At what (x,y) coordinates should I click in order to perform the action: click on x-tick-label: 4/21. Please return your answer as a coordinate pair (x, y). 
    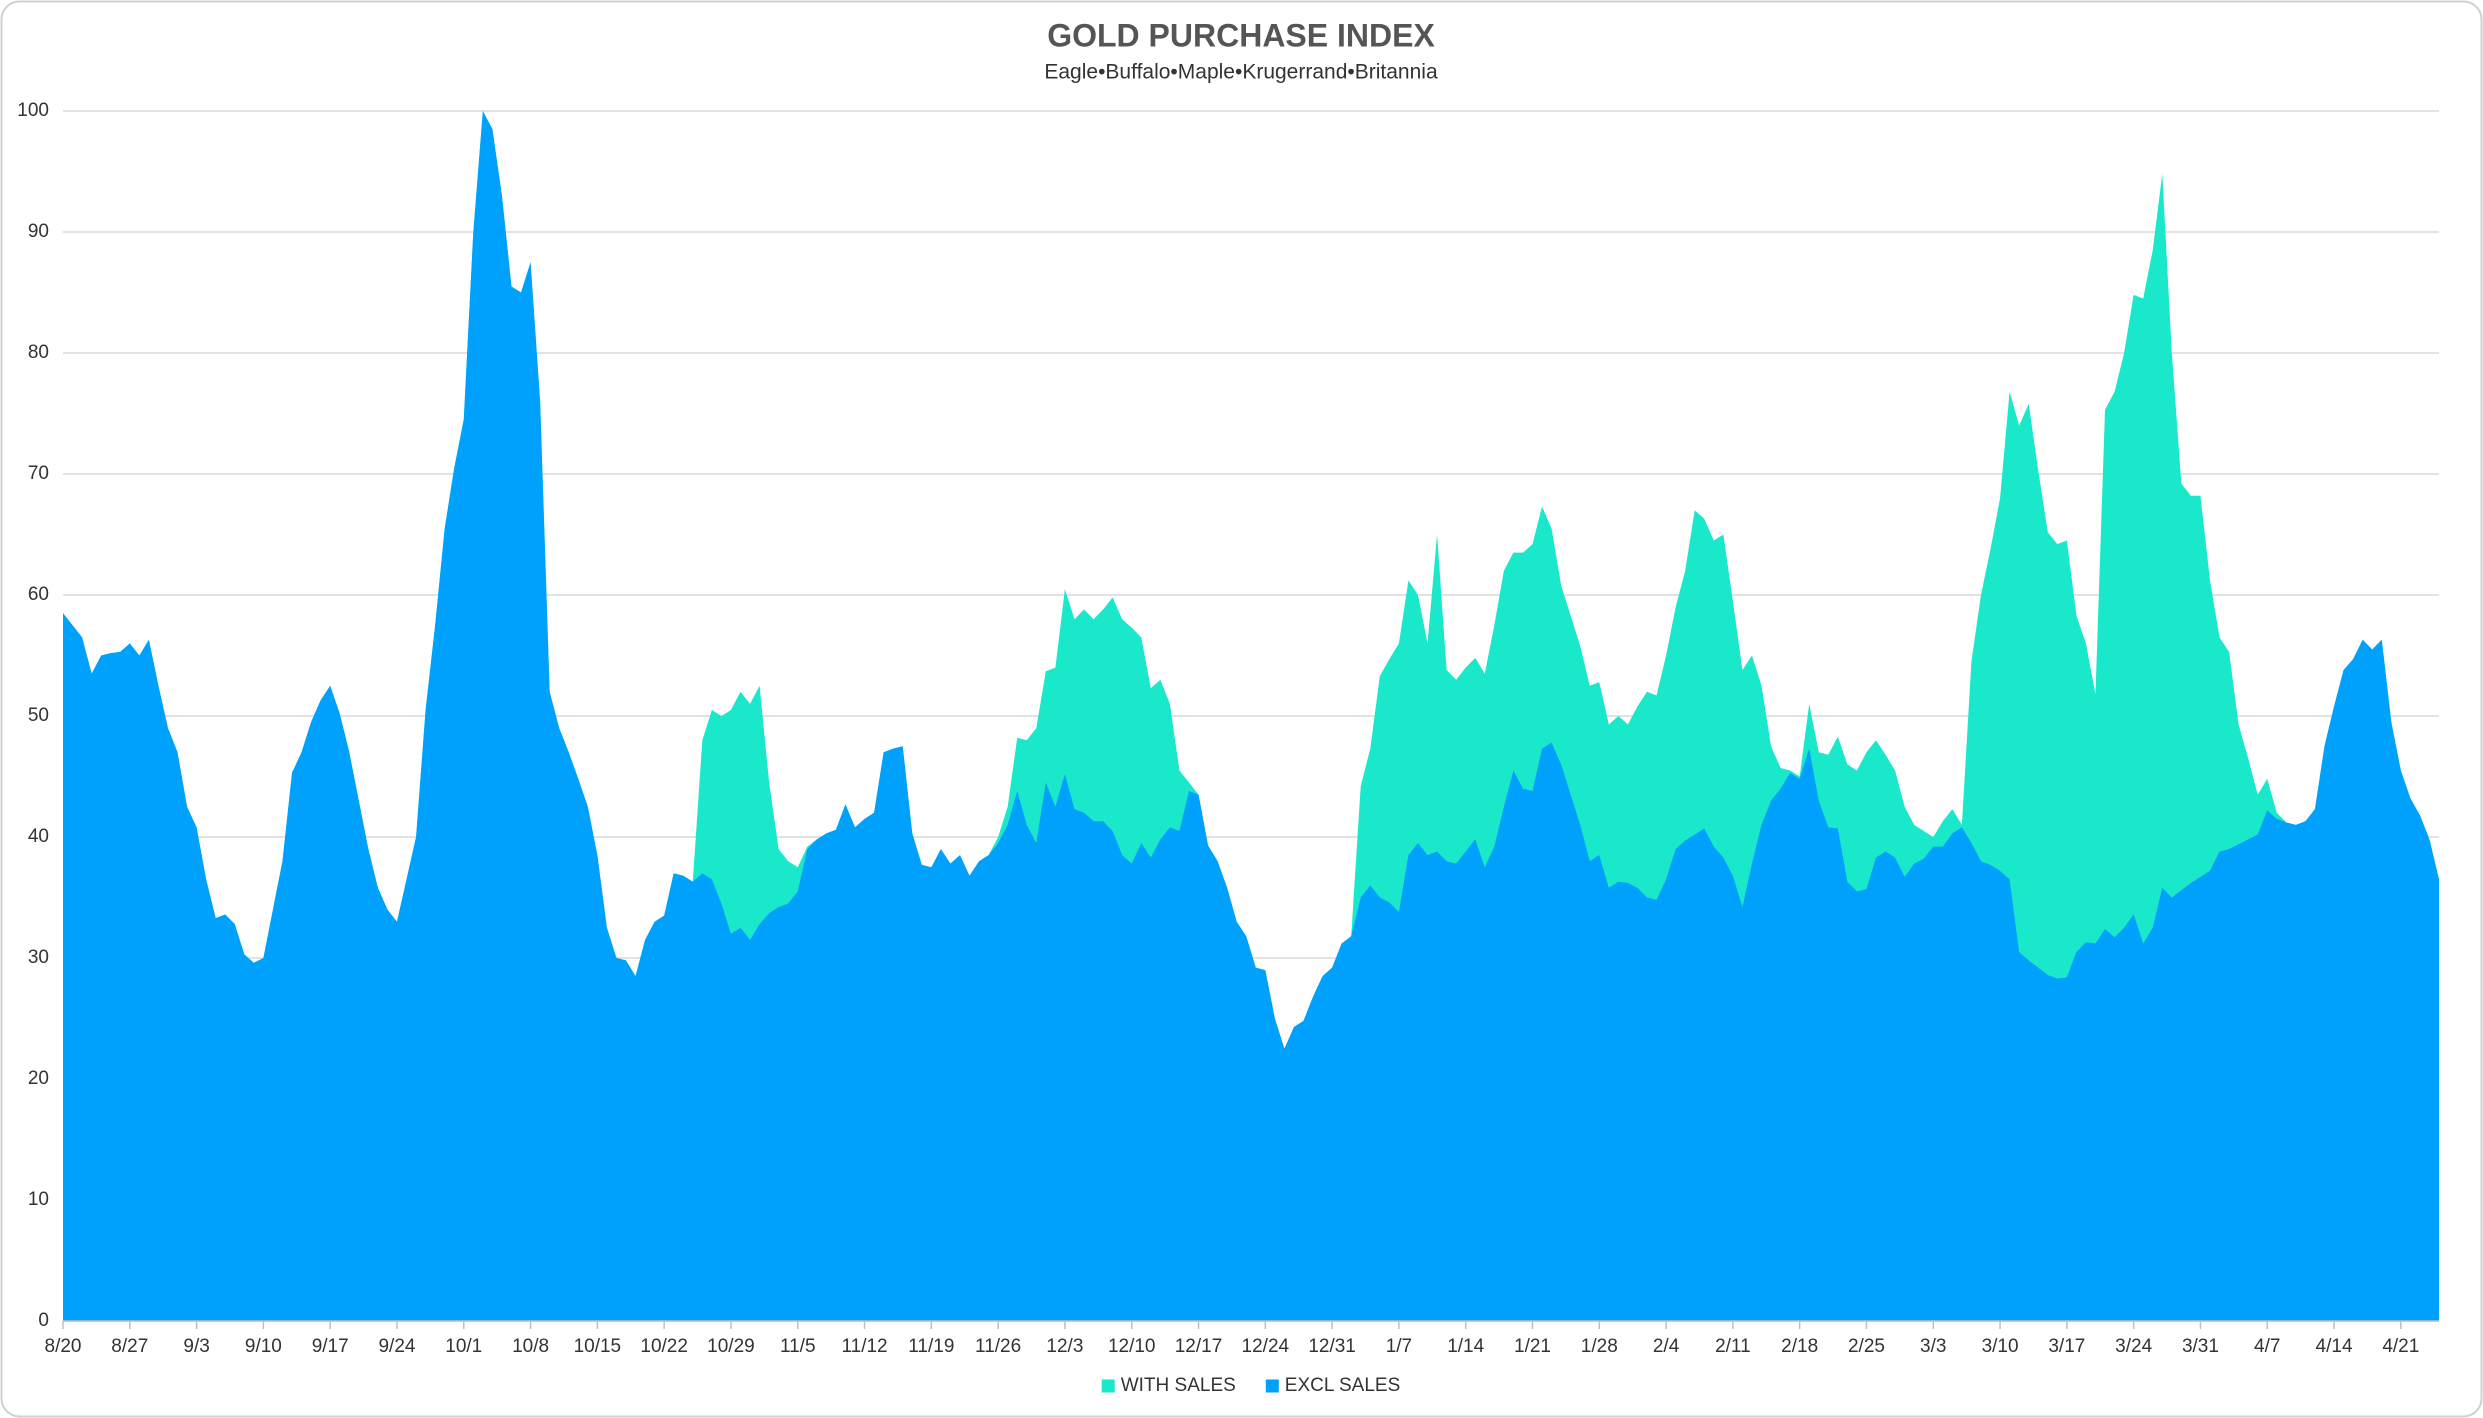
    Looking at the image, I should click on (2400, 1346).